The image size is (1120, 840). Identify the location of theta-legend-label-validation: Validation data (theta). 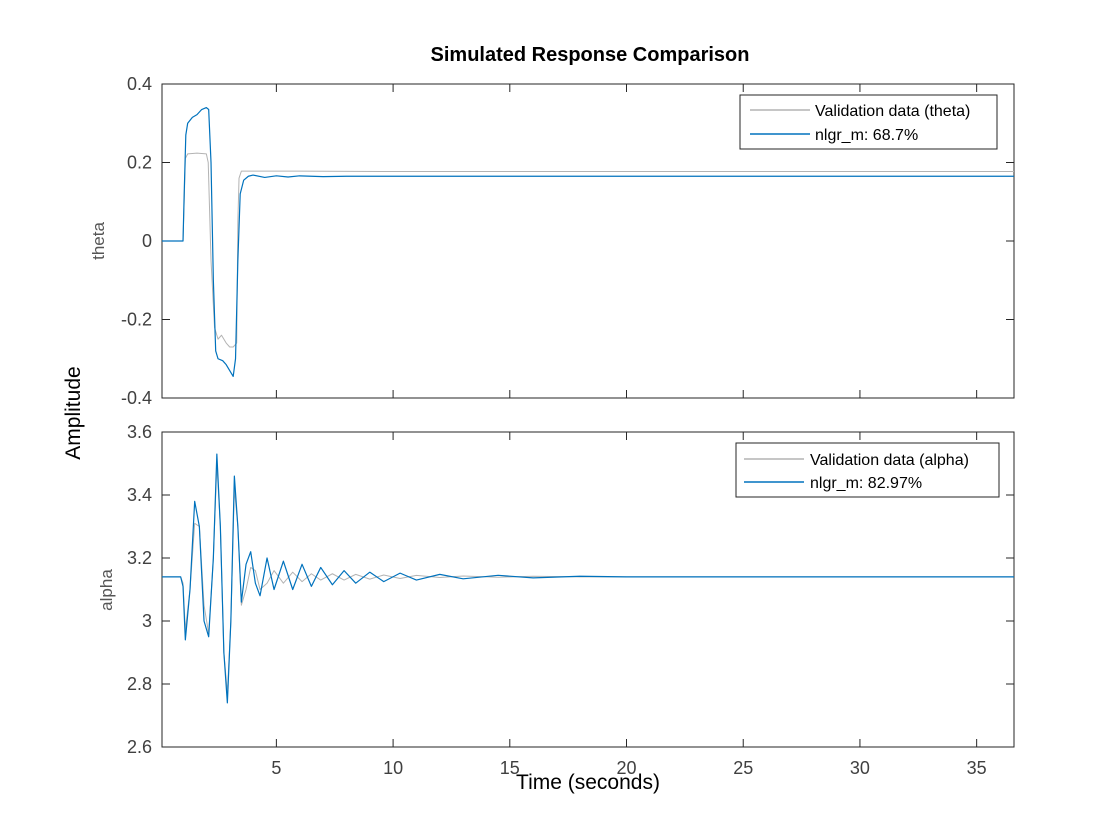
(892, 111).